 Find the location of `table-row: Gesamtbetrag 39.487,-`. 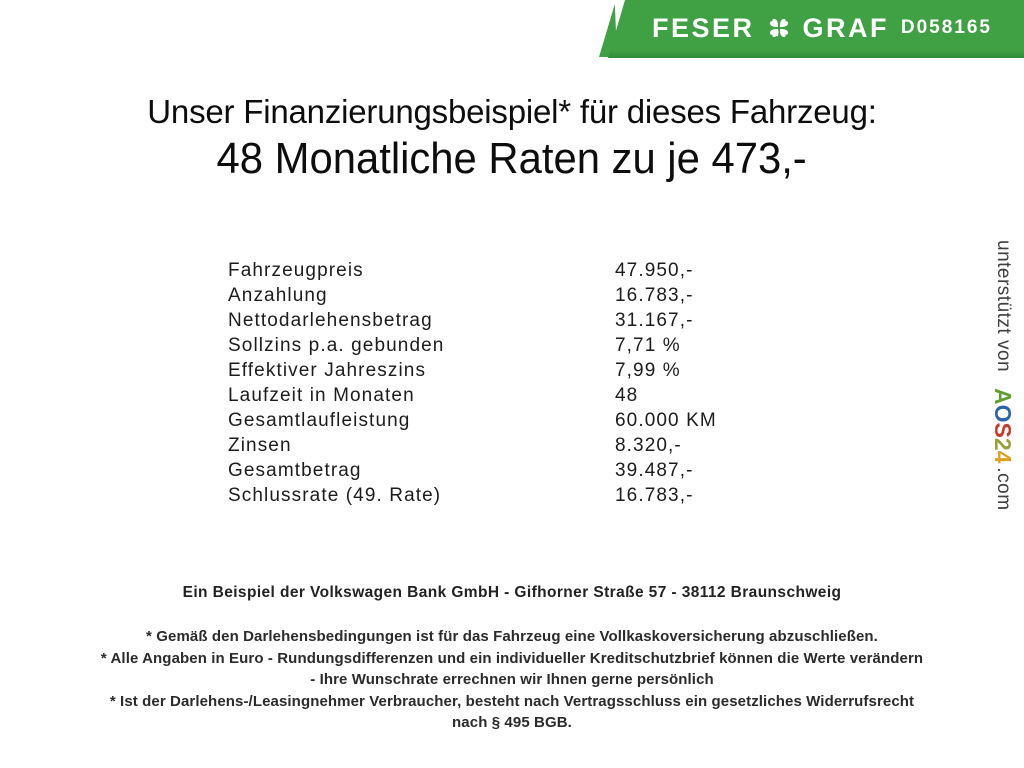

table-row: Gesamtbetrag 39.487,- is located at coordinates (508, 470).